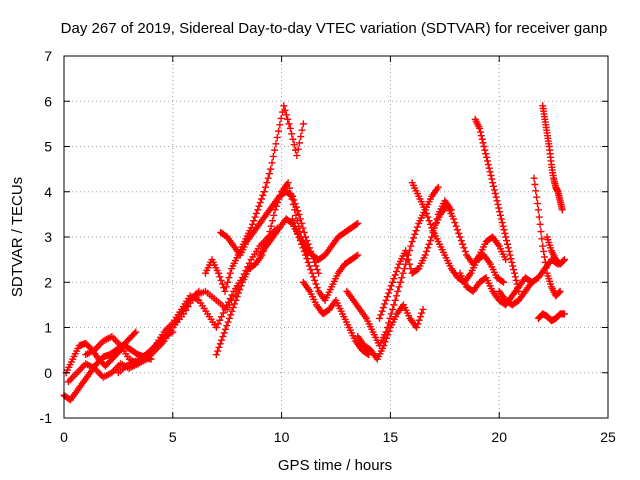 This screenshot has height=480, width=640. I want to click on y-tick-label: -1, so click(46, 418).